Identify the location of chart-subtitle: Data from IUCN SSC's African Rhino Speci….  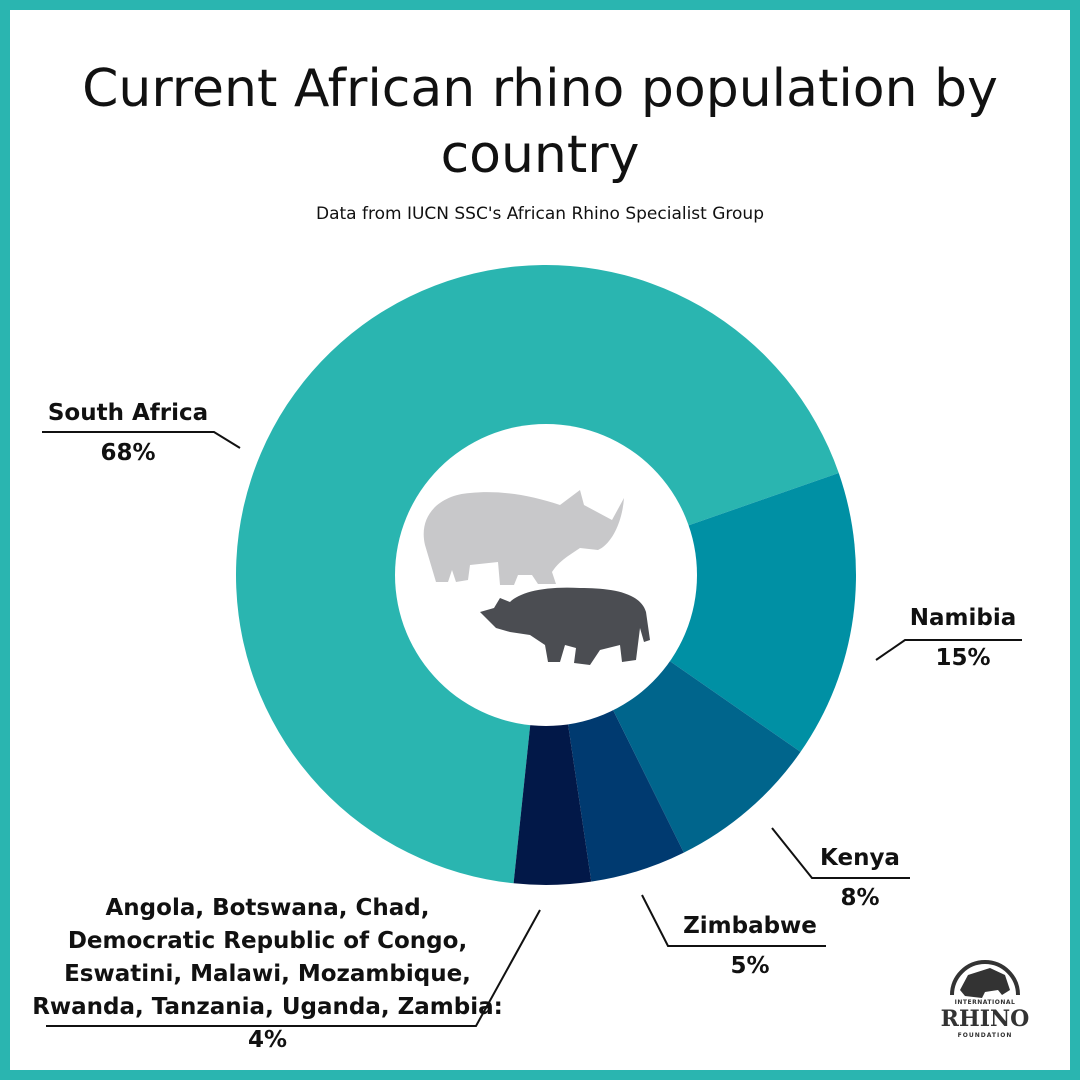
(539, 214).